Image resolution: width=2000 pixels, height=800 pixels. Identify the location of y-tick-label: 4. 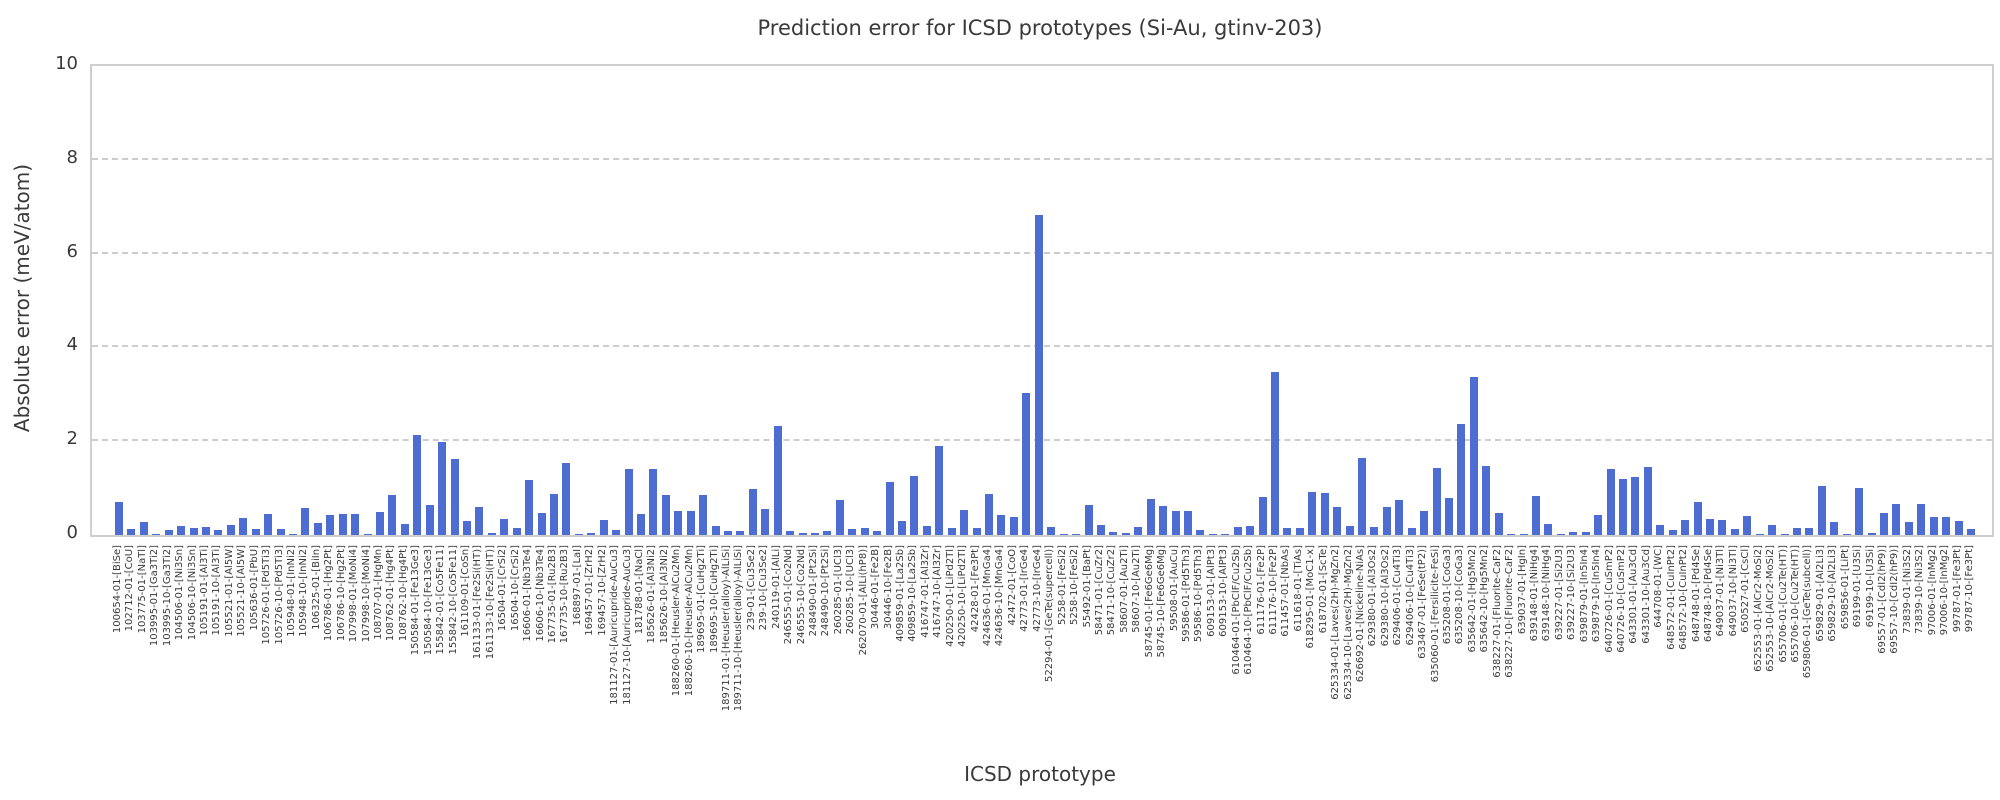
(72, 345).